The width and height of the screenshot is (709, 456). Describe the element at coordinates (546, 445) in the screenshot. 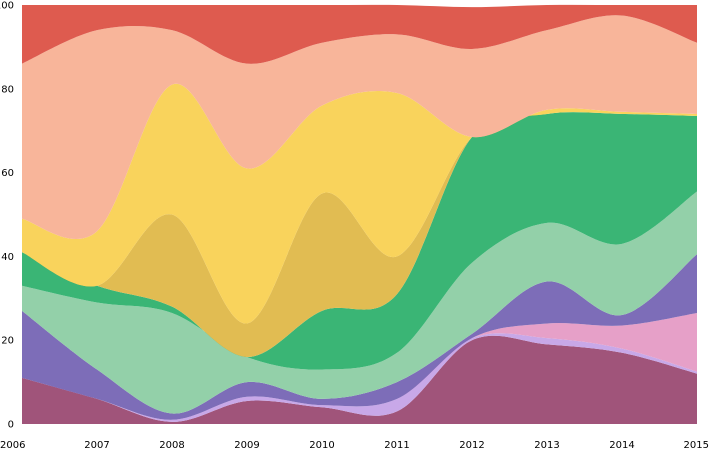

I see `x-tick-label: 2013` at that location.